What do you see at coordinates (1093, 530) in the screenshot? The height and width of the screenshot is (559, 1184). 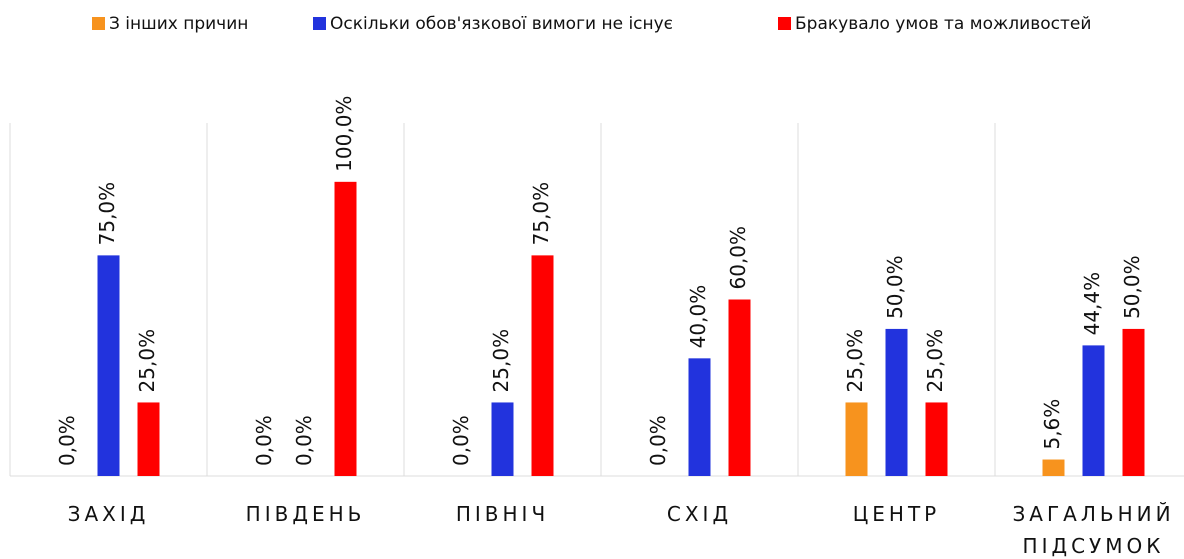 I see `x-tick-label: ЗАГАЛЬНИЙ ПІДСУМОК` at bounding box center [1093, 530].